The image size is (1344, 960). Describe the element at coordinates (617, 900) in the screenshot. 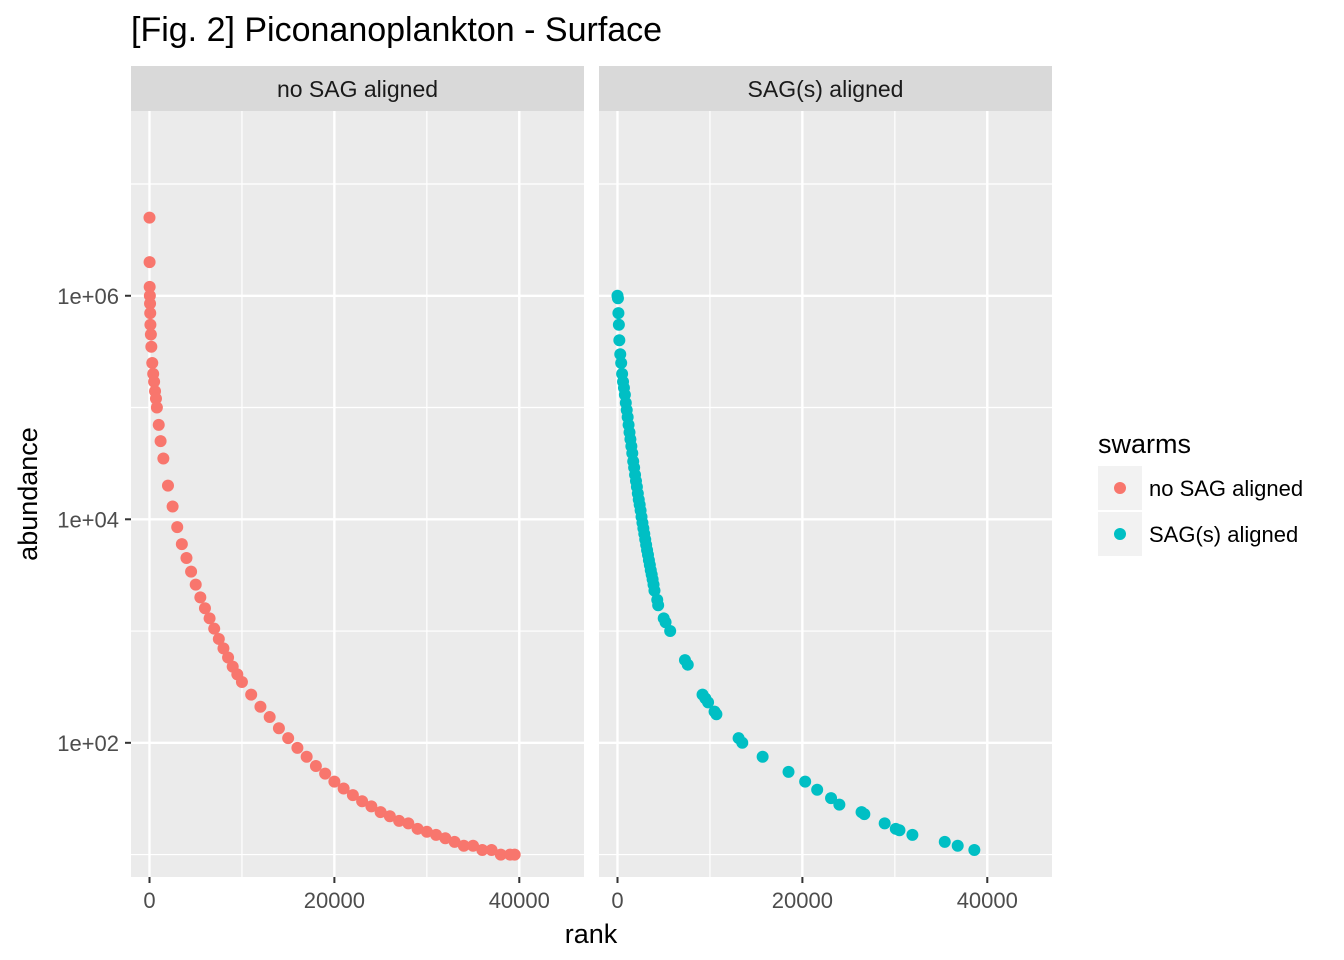

I see `x-tick-label: 0` at that location.